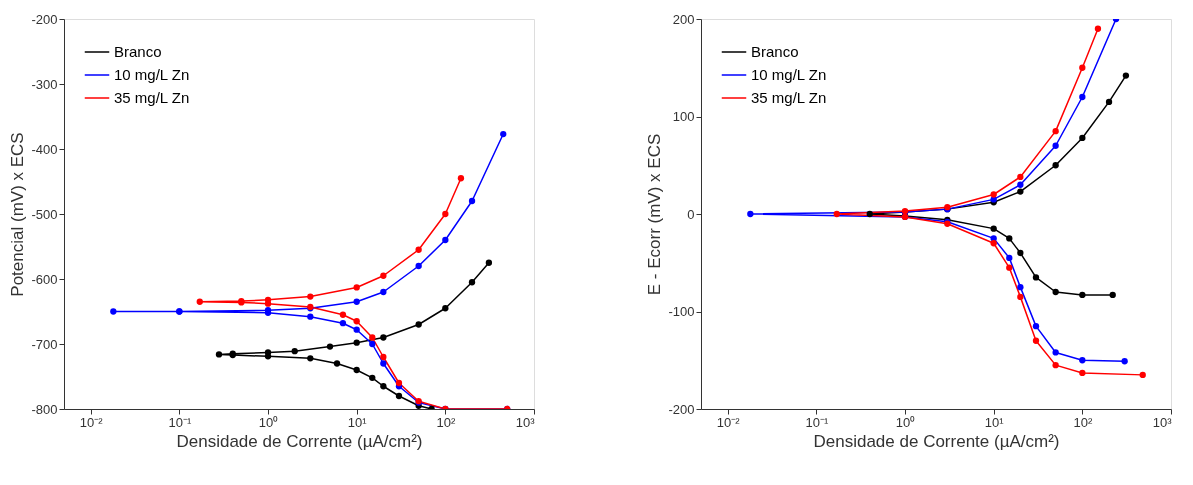  I want to click on y-tick-label: -400, so click(44, 149).